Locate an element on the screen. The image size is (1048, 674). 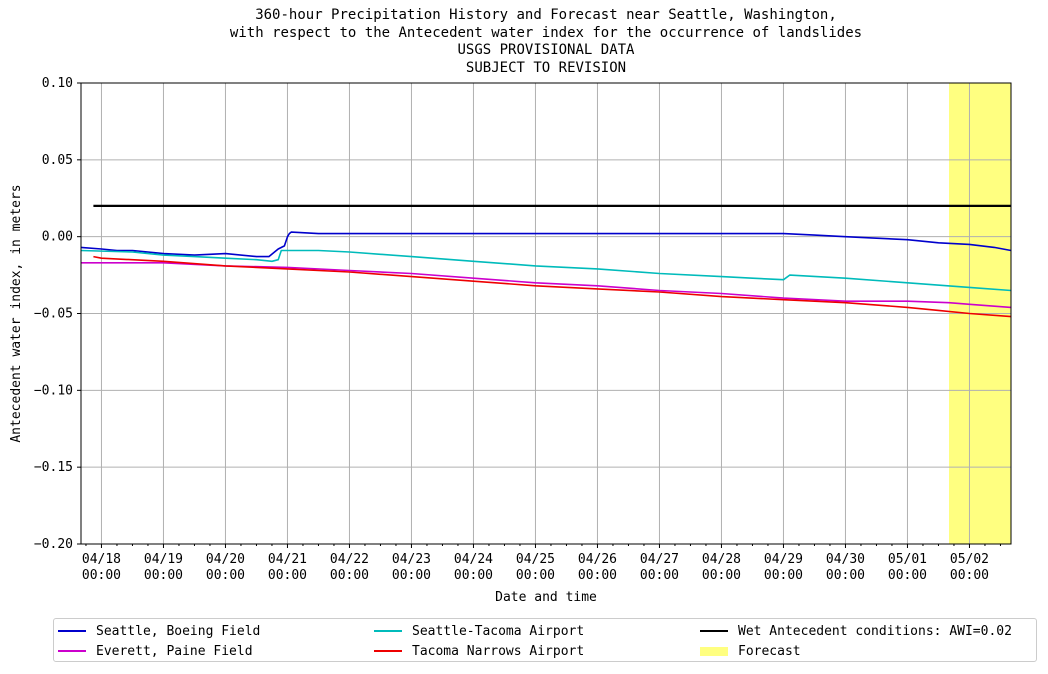
legend-item: Forecast is located at coordinates (750, 651).